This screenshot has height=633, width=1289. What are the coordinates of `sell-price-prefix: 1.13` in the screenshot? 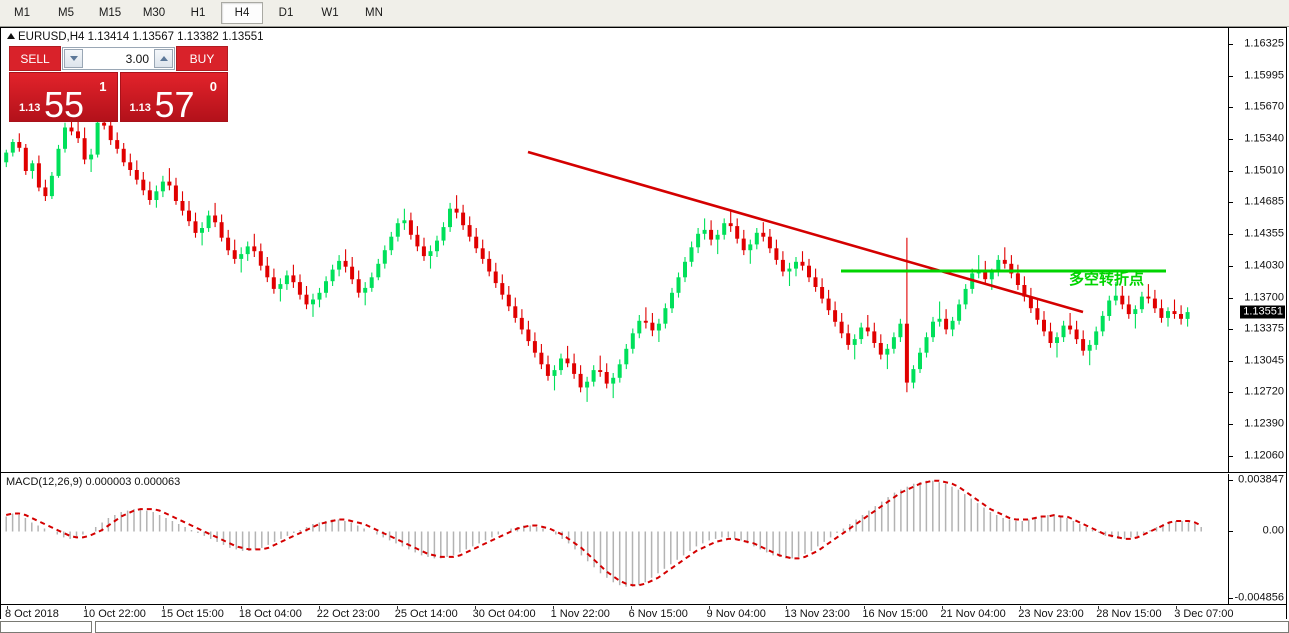 It's located at (30, 108).